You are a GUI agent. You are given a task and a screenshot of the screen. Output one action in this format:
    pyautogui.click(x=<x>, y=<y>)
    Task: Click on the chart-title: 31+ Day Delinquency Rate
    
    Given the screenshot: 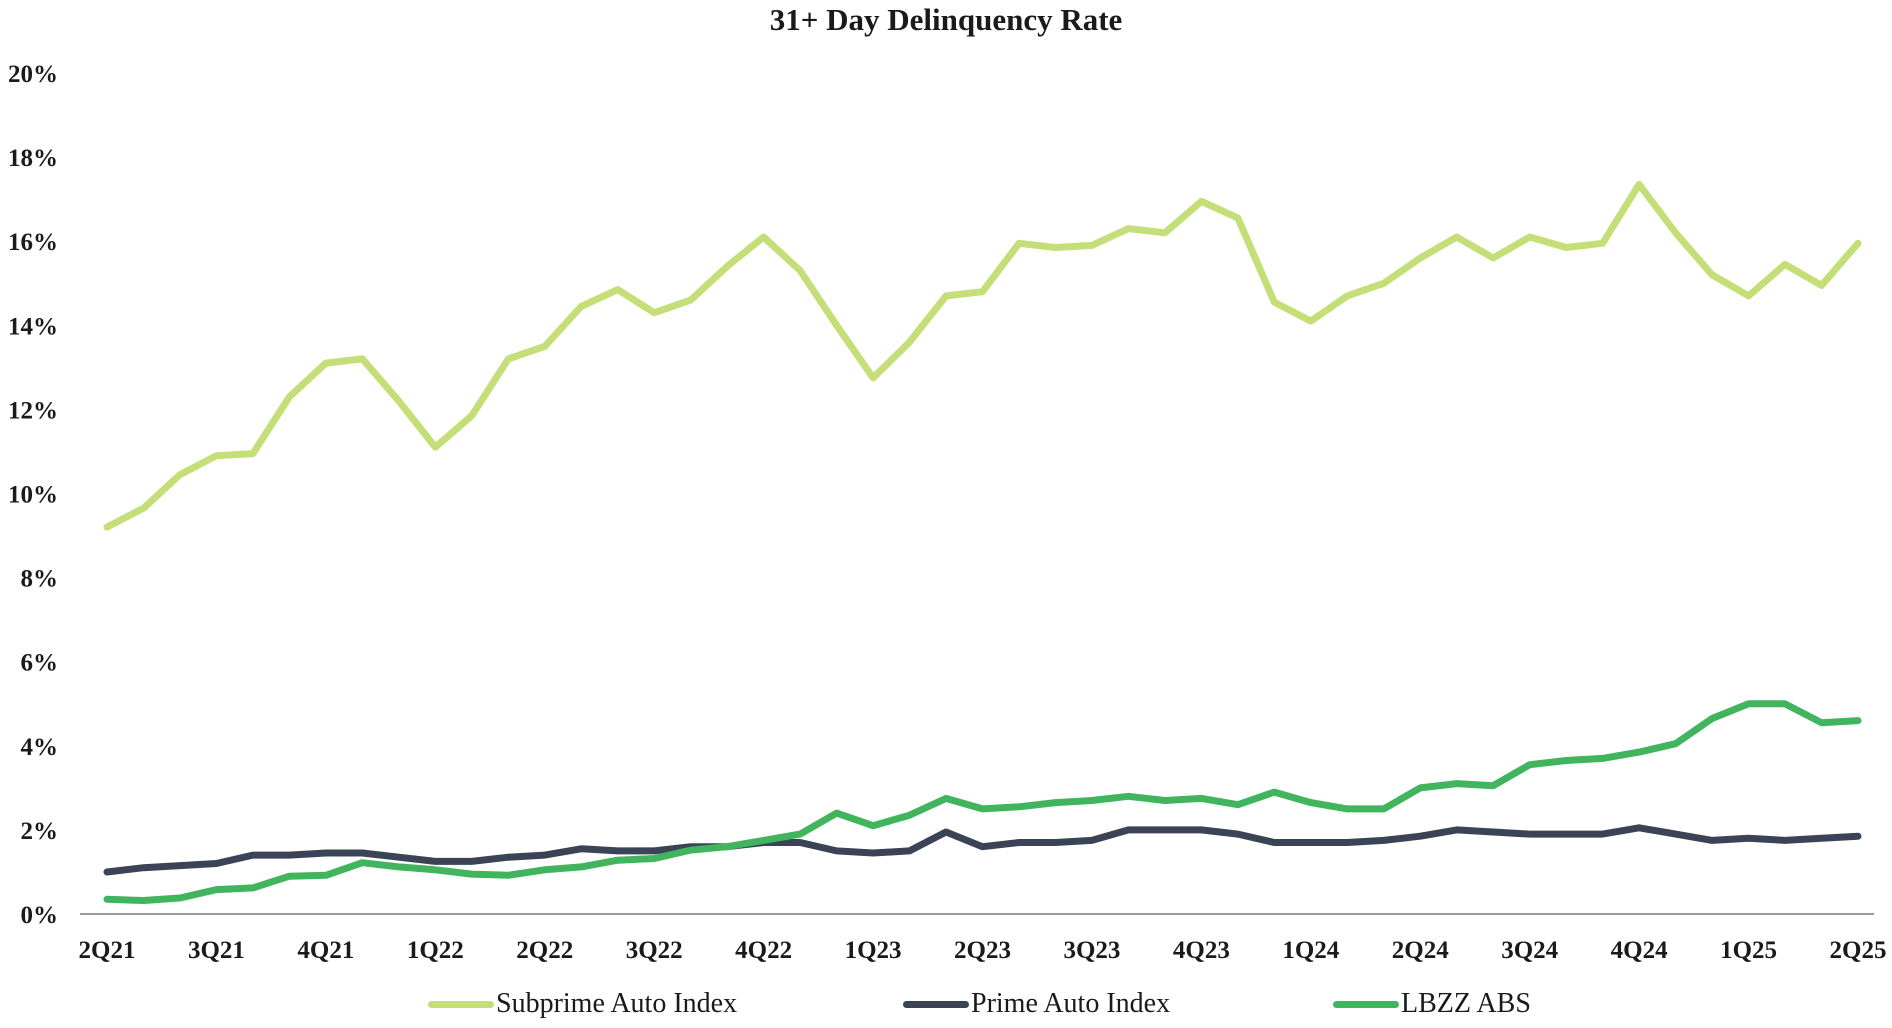 What is the action you would take?
    pyautogui.click(x=946, y=19)
    